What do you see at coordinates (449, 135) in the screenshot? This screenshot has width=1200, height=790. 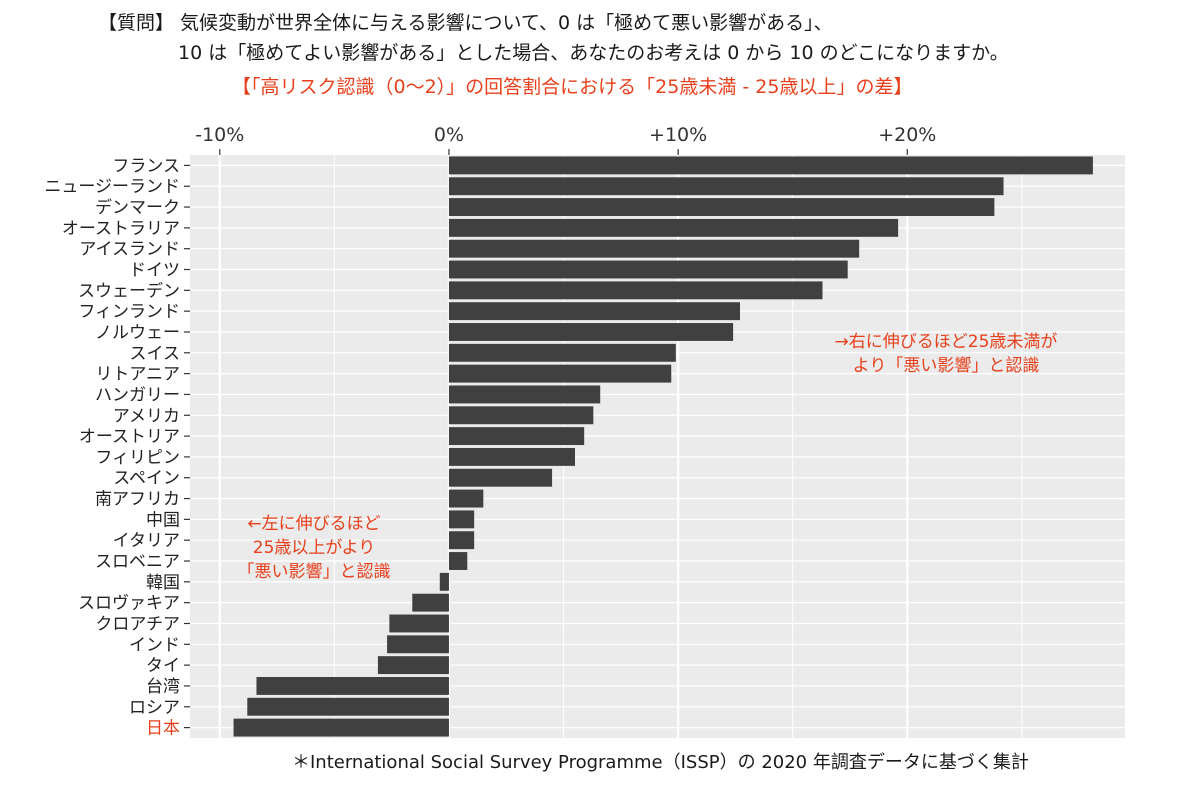 I see `x-tick-label: 0%` at bounding box center [449, 135].